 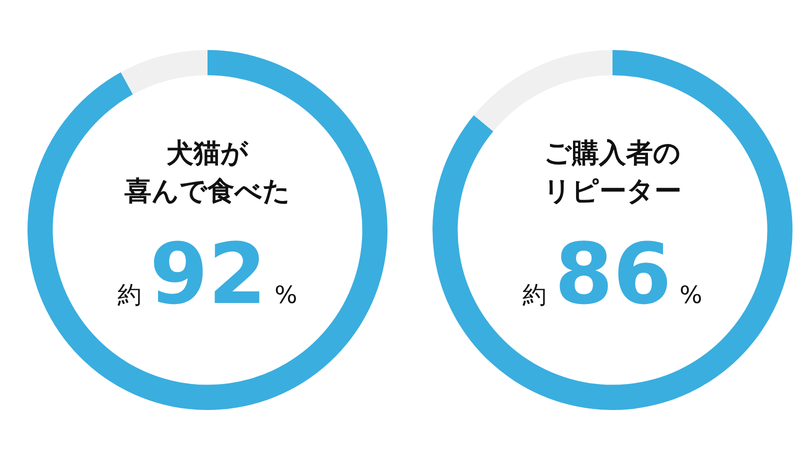 I want to click on text: リピーター, so click(x=612, y=192).